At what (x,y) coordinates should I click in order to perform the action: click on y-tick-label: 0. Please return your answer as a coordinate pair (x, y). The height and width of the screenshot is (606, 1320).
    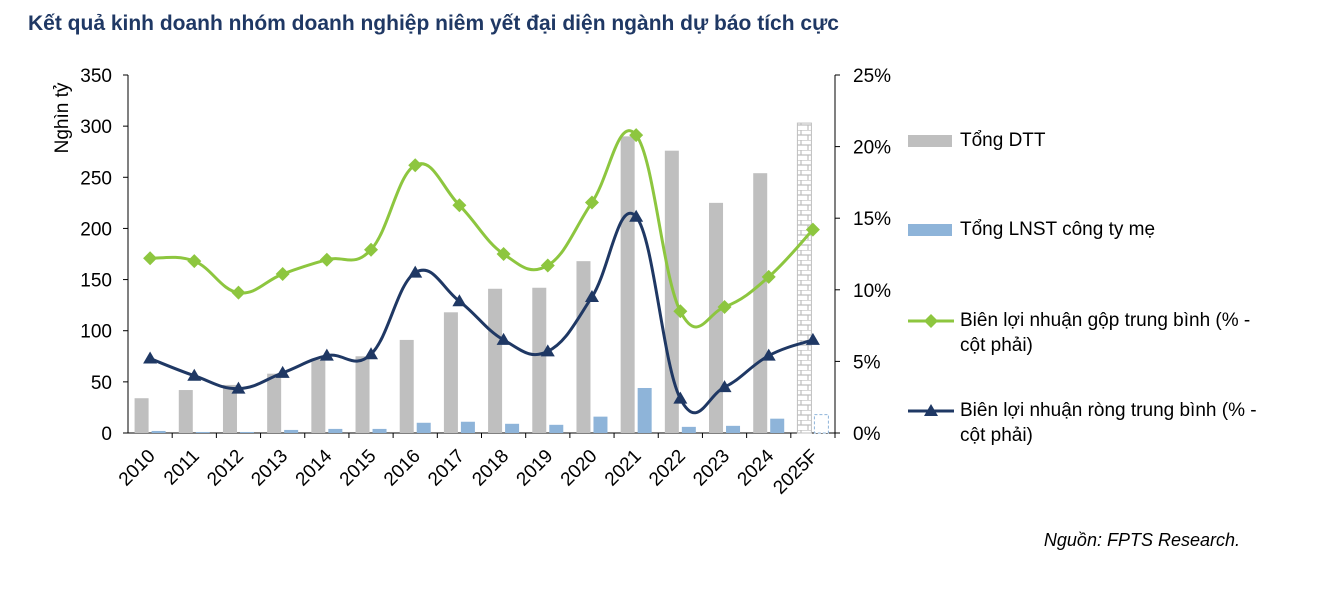
    Looking at the image, I should click on (106, 434).